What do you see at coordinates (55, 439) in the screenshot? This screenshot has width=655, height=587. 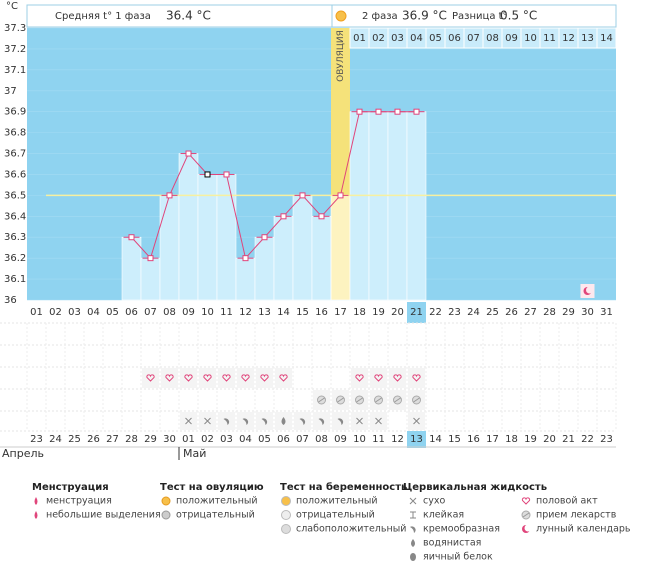 I see `calendar-date: 24` at bounding box center [55, 439].